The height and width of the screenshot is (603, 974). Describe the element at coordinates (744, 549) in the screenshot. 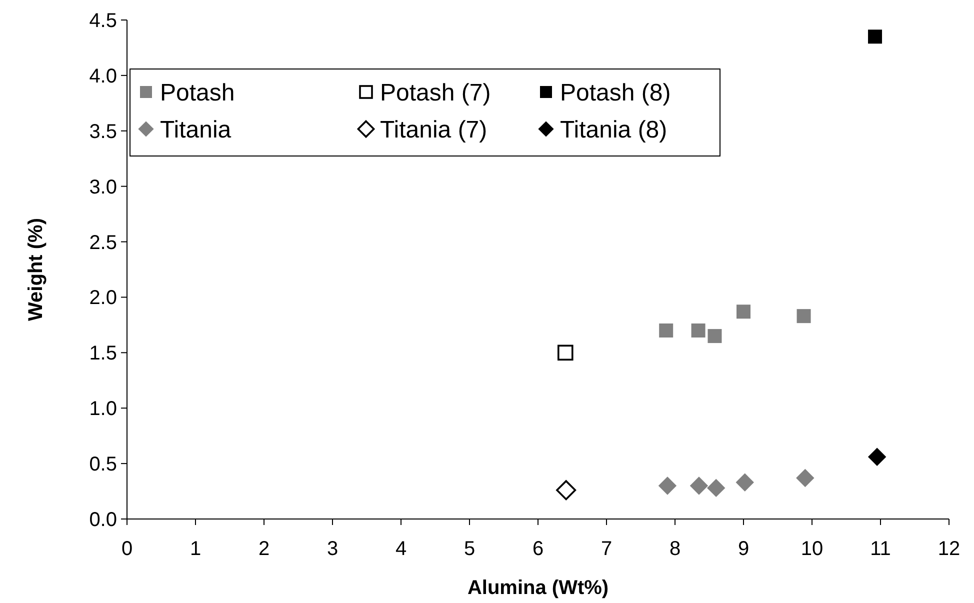

I see `x-tick-label: 9` at that location.